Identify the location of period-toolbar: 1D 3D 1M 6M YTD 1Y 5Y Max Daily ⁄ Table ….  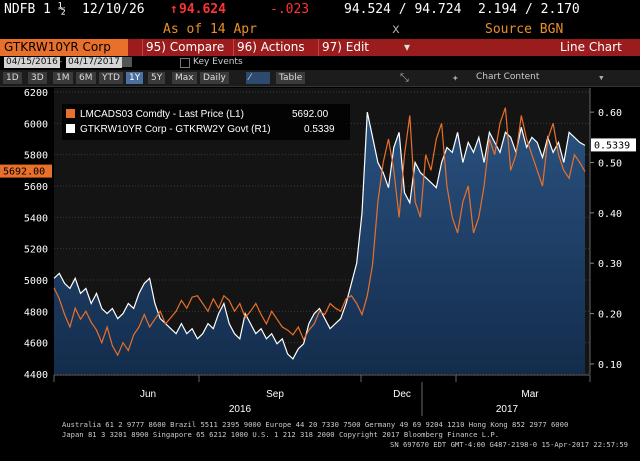
(320, 78).